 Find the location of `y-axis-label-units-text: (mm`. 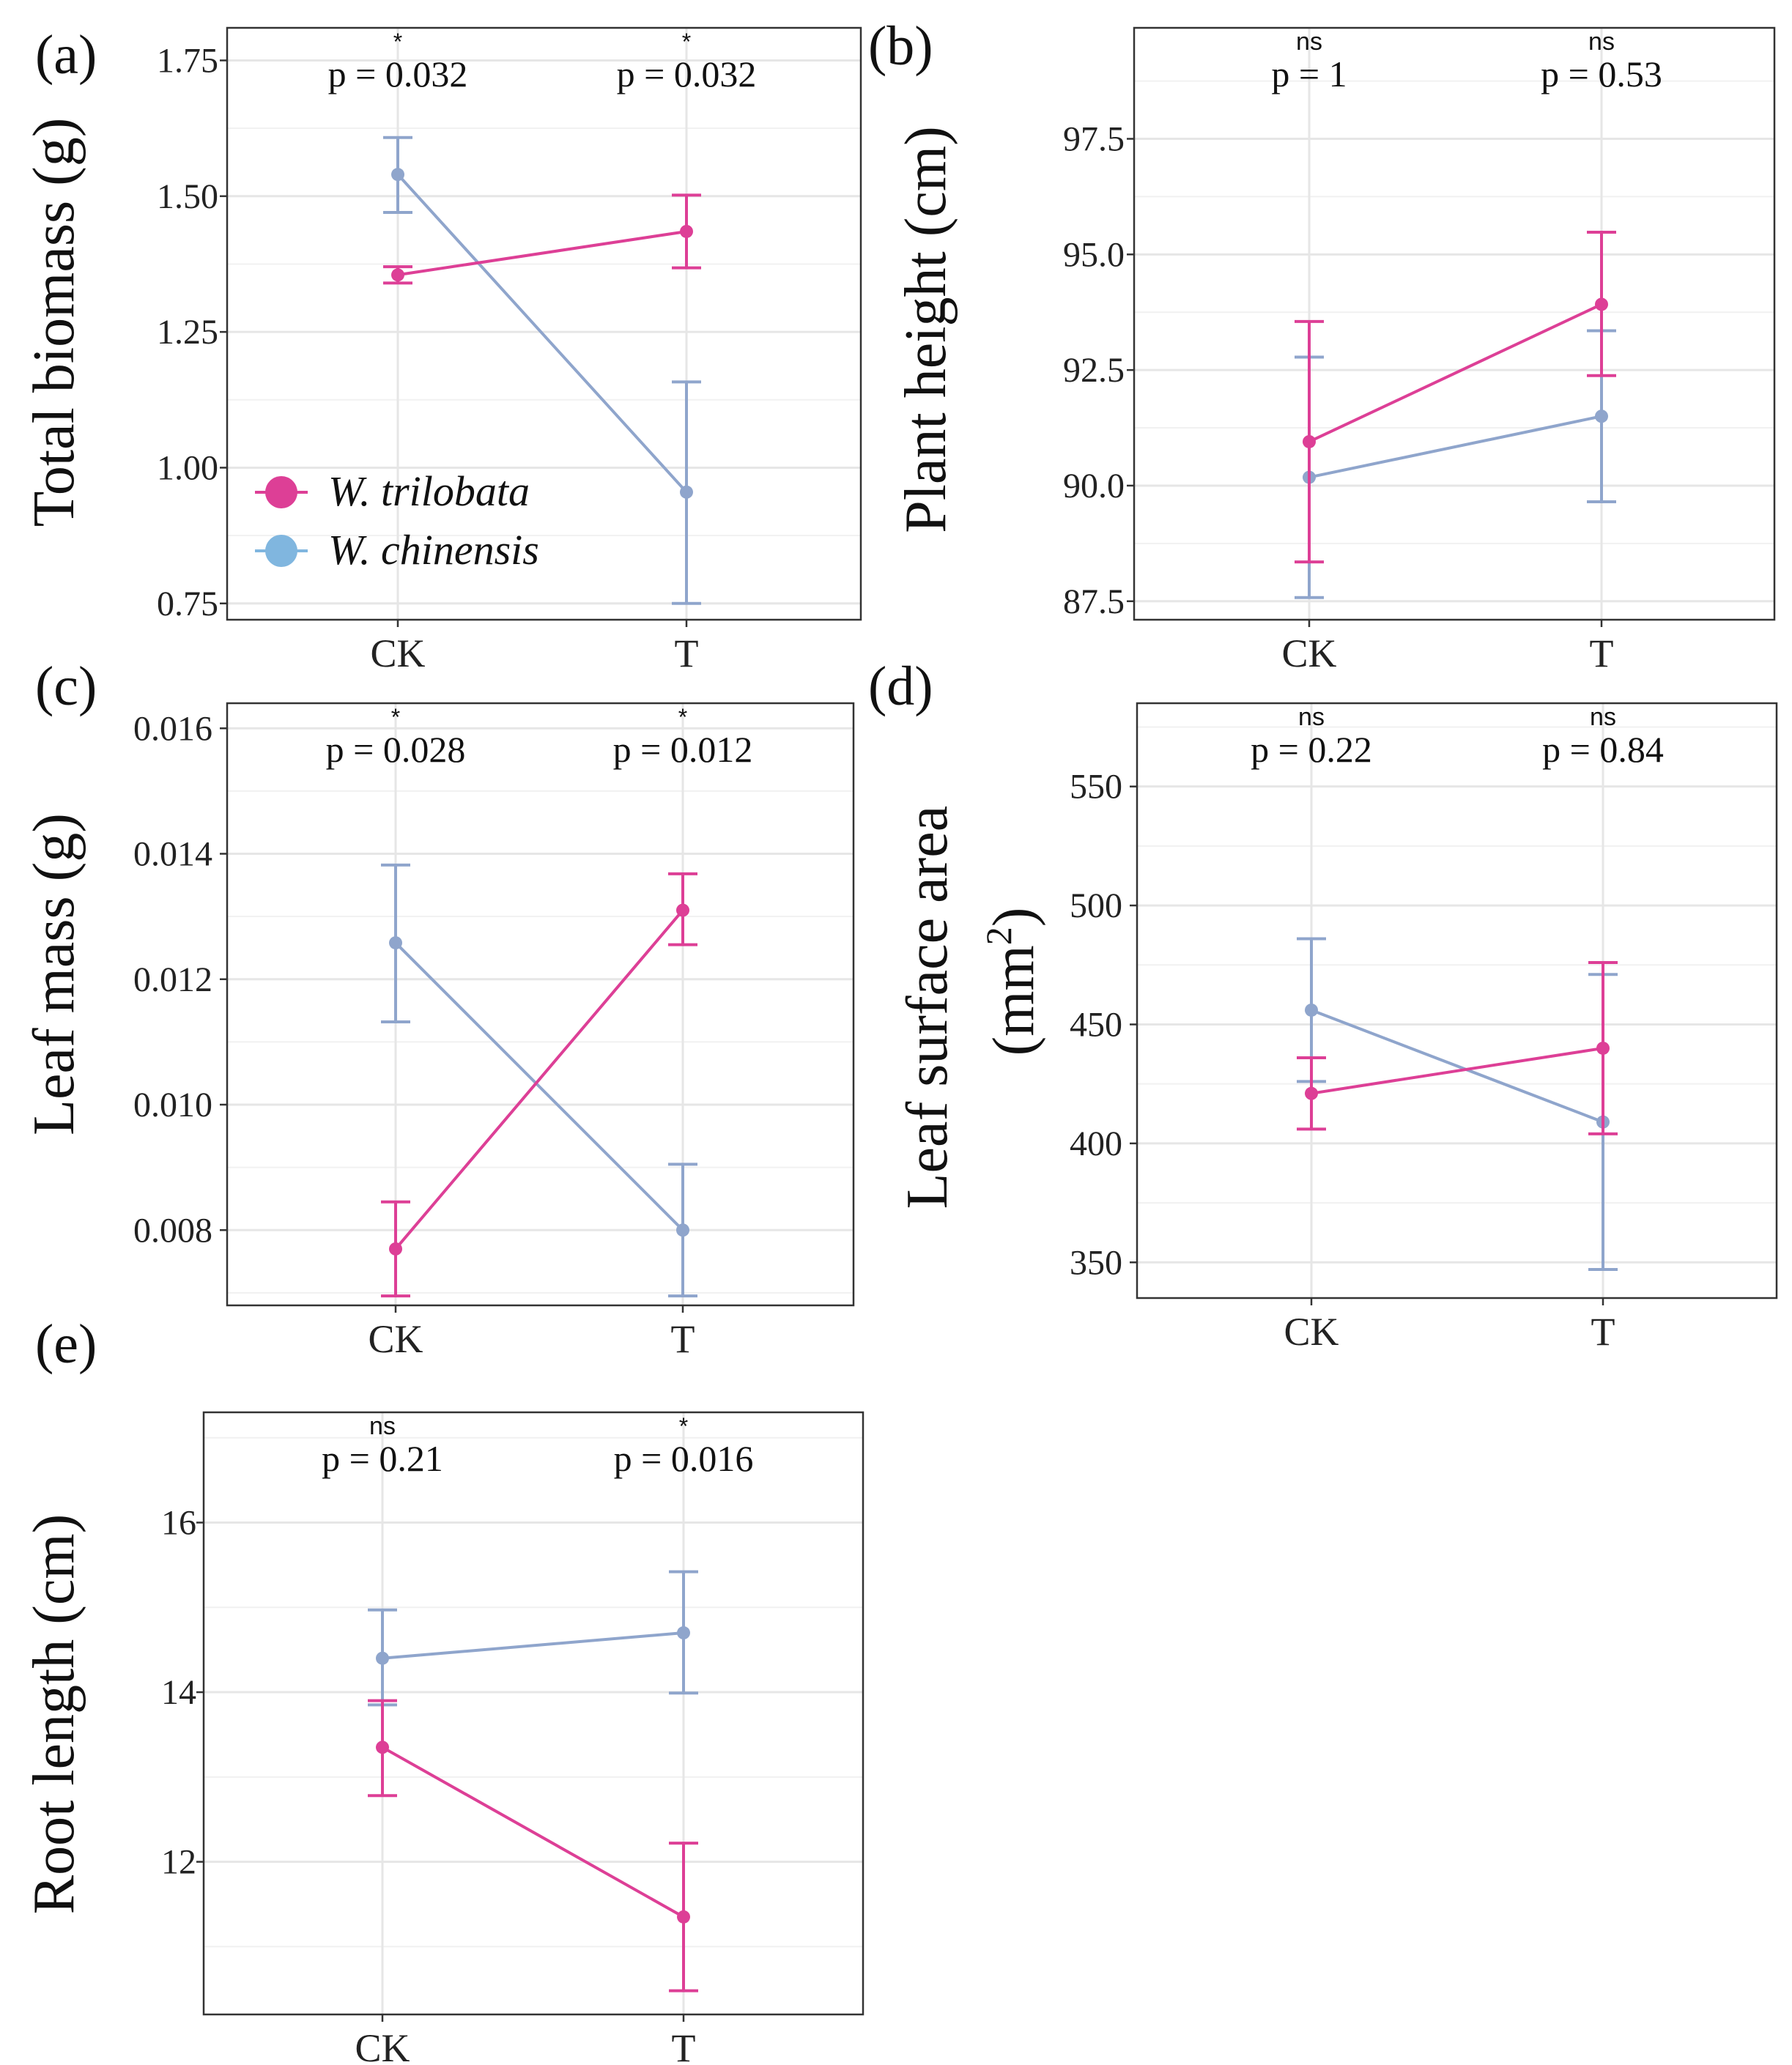

y-axis-label-units-text: (mm is located at coordinates (1014, 1000).